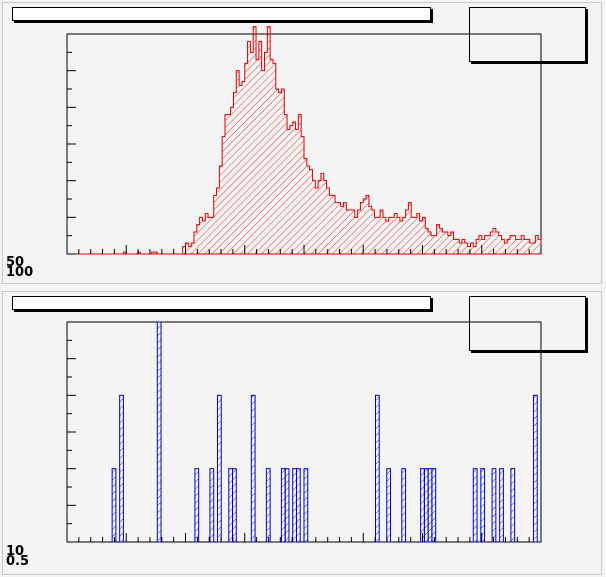 Image resolution: width=606 pixels, height=577 pixels. I want to click on bottom-histogram-stats-box, so click(527, 323).